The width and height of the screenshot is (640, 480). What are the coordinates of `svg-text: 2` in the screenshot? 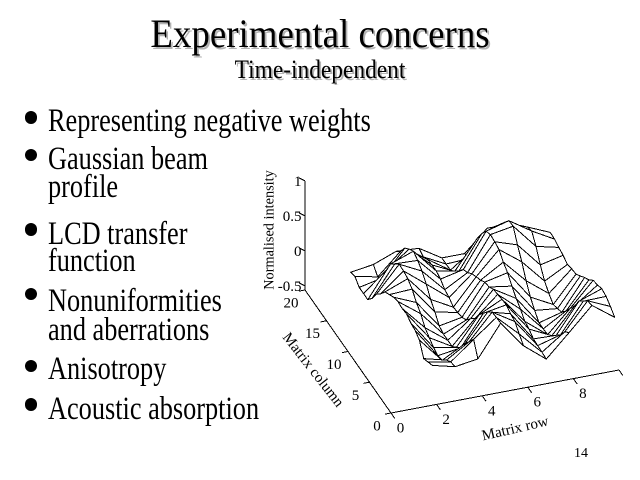 It's located at (446, 420).